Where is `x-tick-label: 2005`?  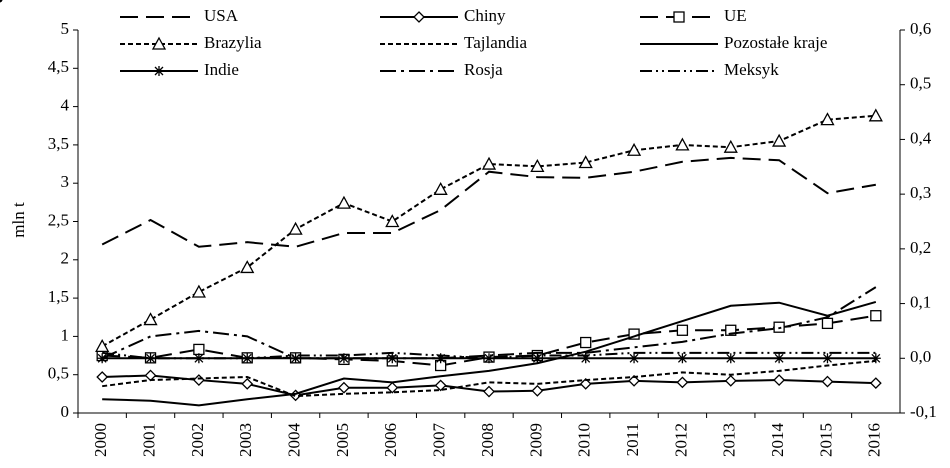
x-tick-label: 2005 is located at coordinates (342, 440).